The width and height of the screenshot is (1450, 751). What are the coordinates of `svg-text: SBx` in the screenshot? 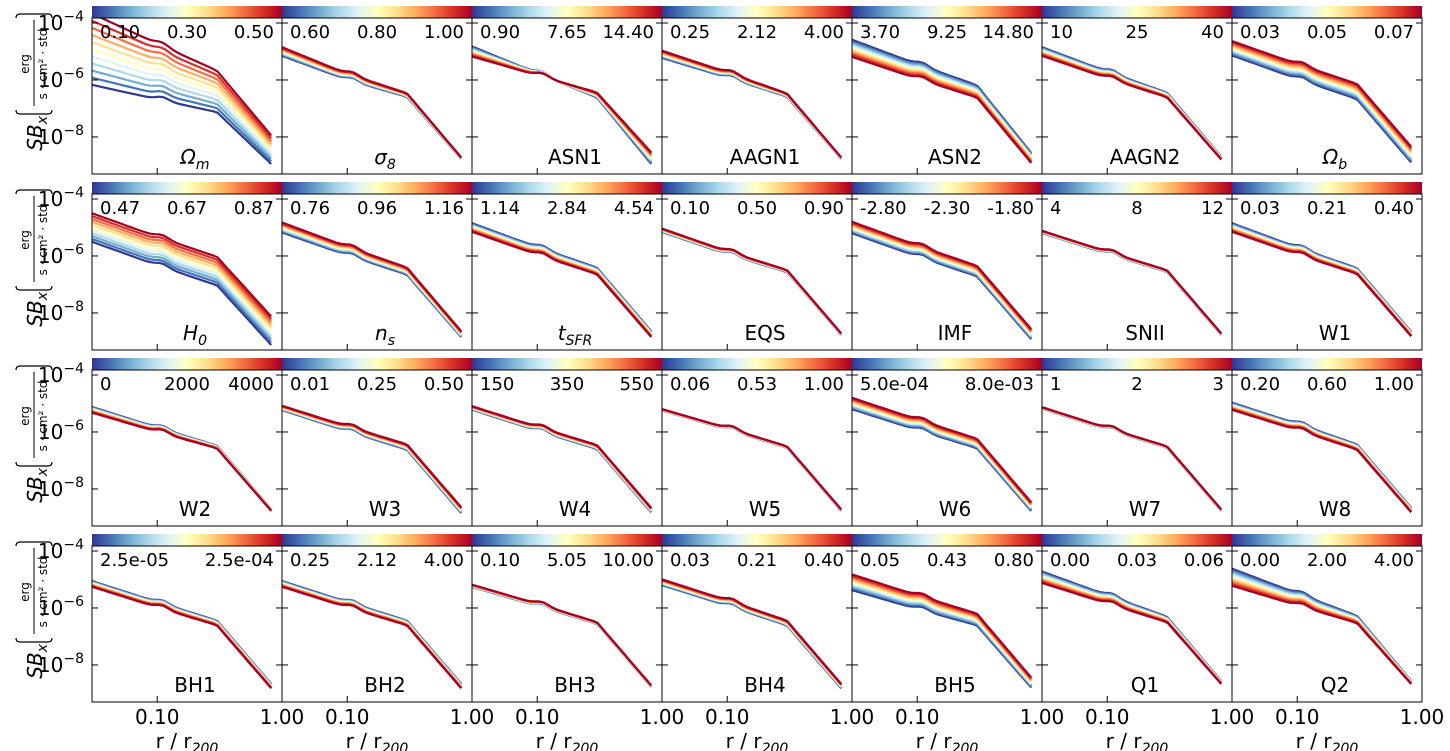 It's located at (37, 484).